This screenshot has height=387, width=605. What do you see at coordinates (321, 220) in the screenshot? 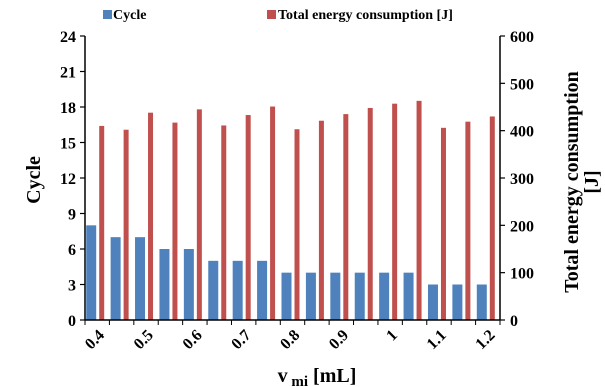
I see `bar-energy-0.85` at bounding box center [321, 220].